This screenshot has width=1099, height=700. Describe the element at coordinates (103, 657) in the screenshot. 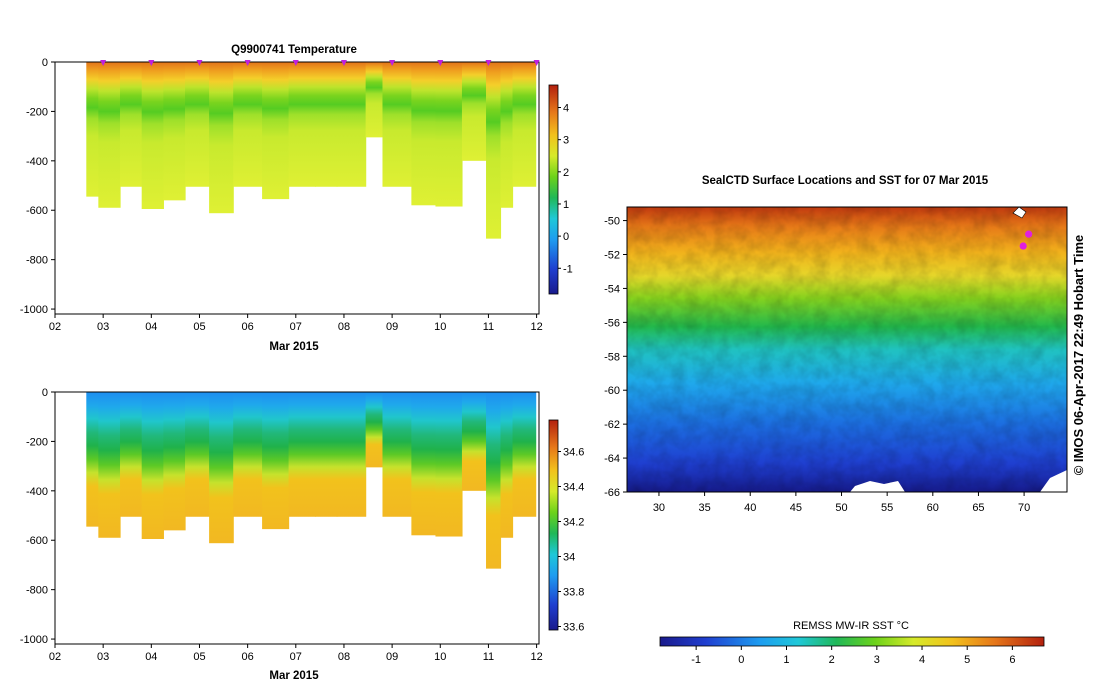

I see `tick-label: 03` at that location.